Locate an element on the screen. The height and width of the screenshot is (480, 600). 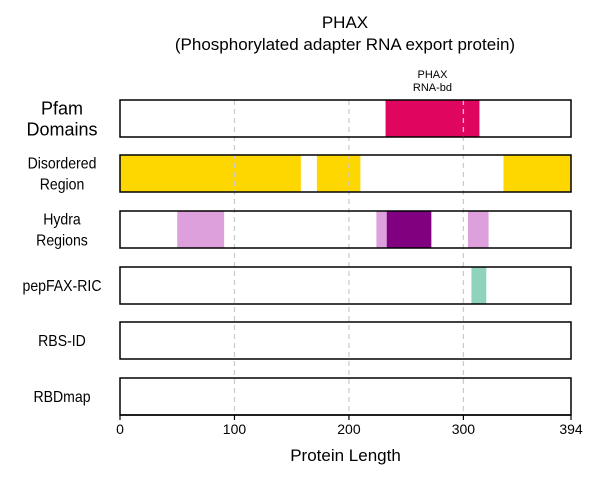
track-label: Hydra Regions is located at coordinates (62, 230).